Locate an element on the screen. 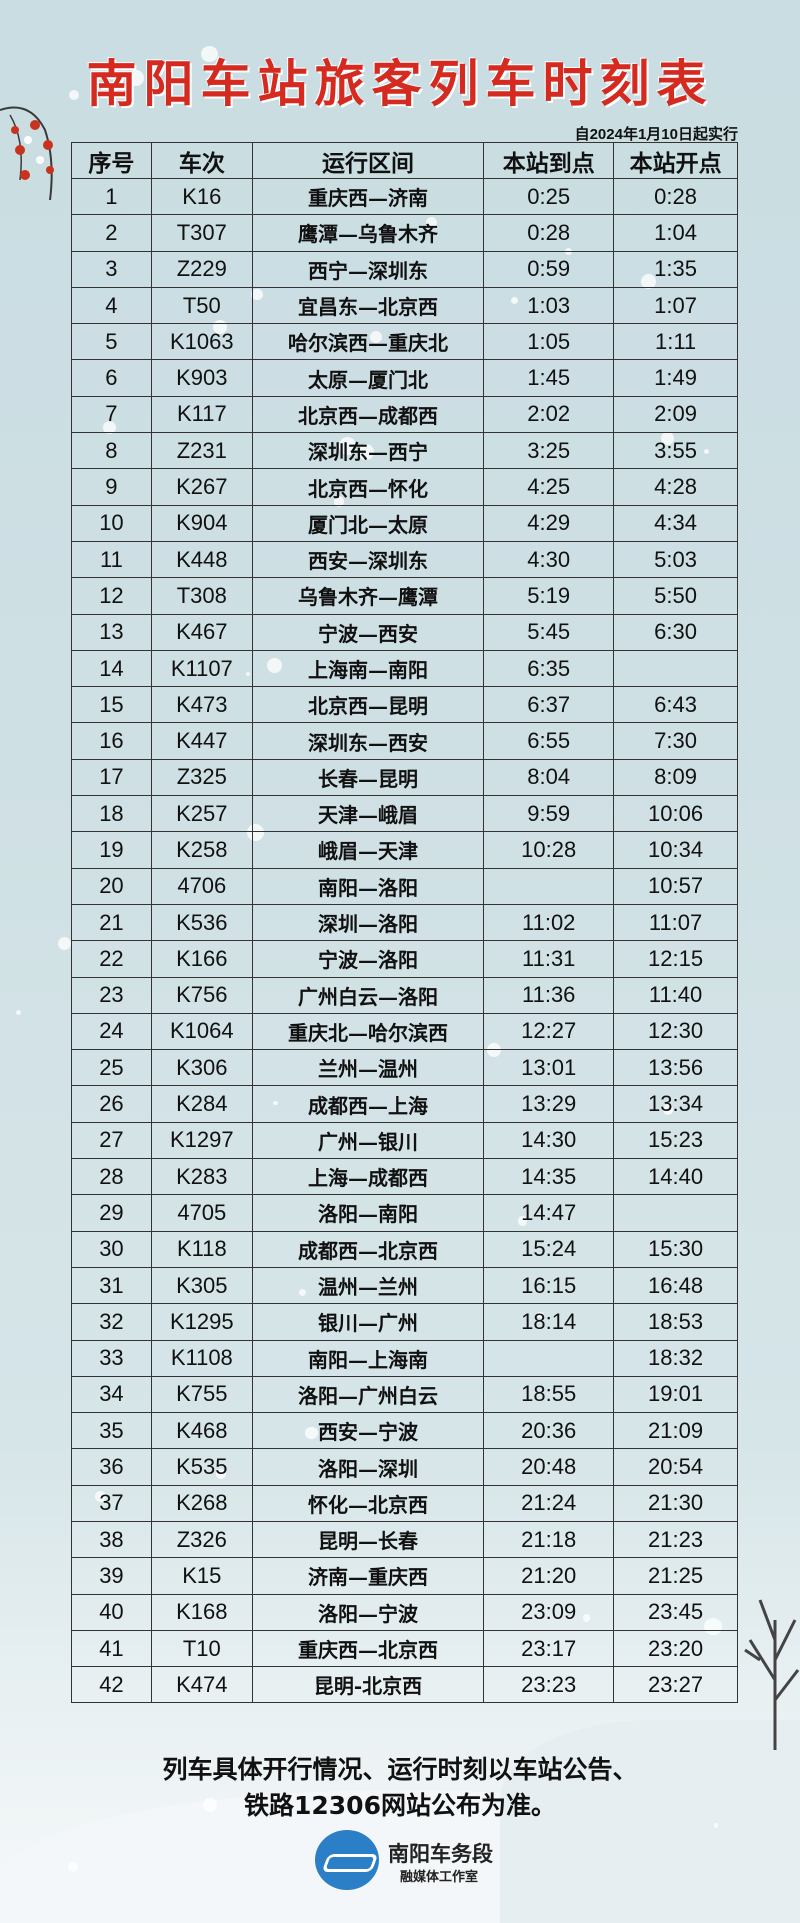 This screenshot has height=1923, width=800. cell-train: K473 is located at coordinates (201, 705).